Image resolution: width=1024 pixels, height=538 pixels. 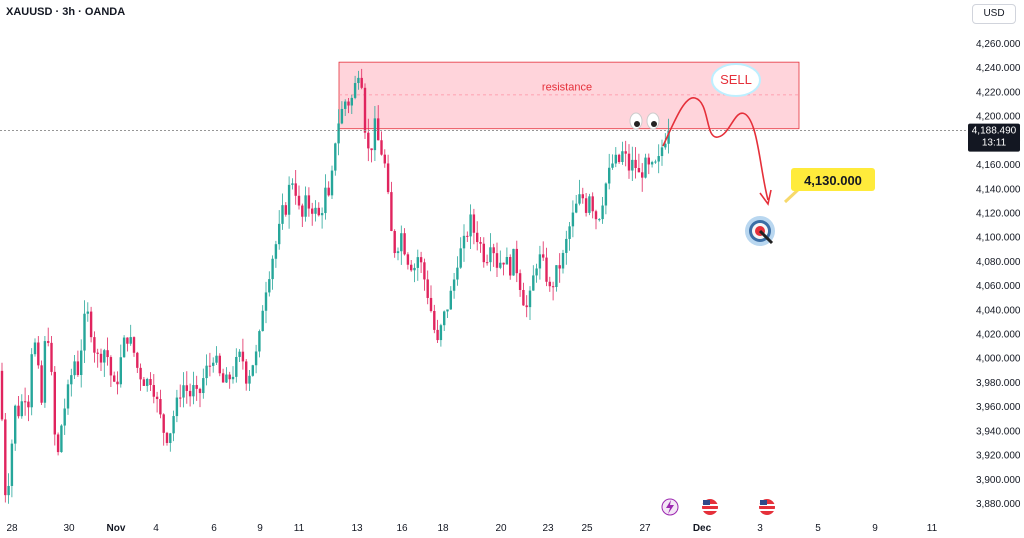 I want to click on y-tick-label: 4,160.000, so click(x=998, y=165).